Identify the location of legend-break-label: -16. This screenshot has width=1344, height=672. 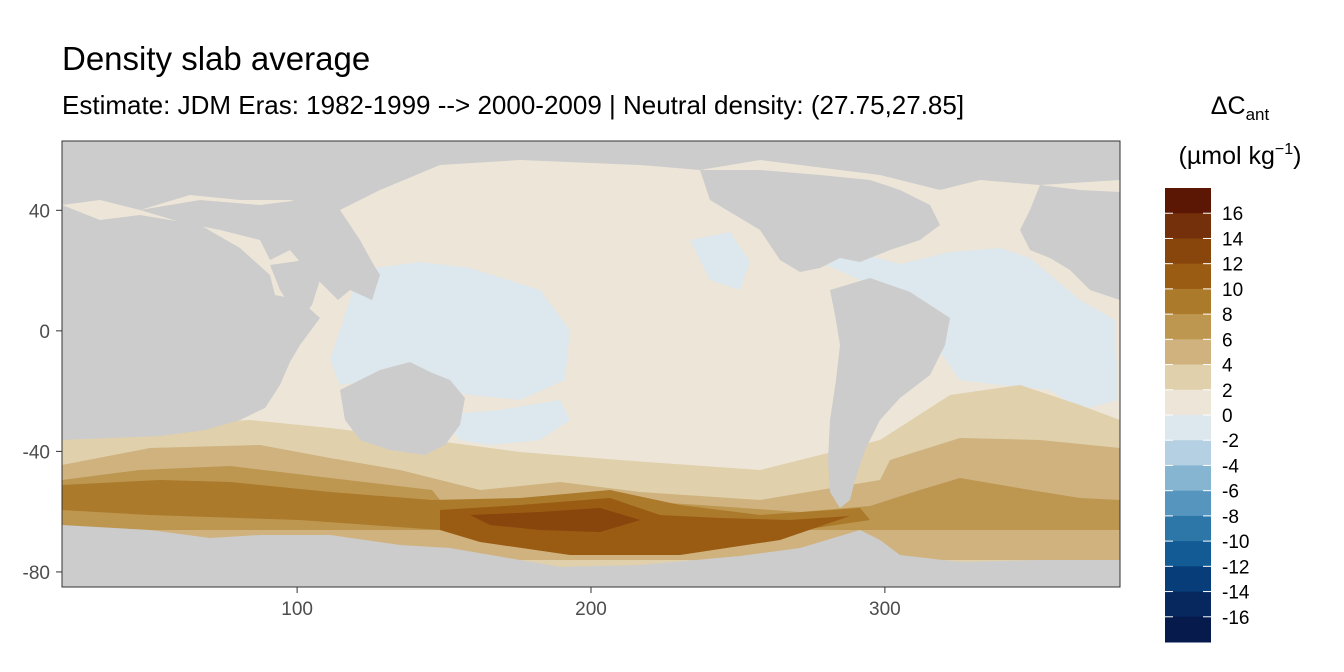
(1235, 618).